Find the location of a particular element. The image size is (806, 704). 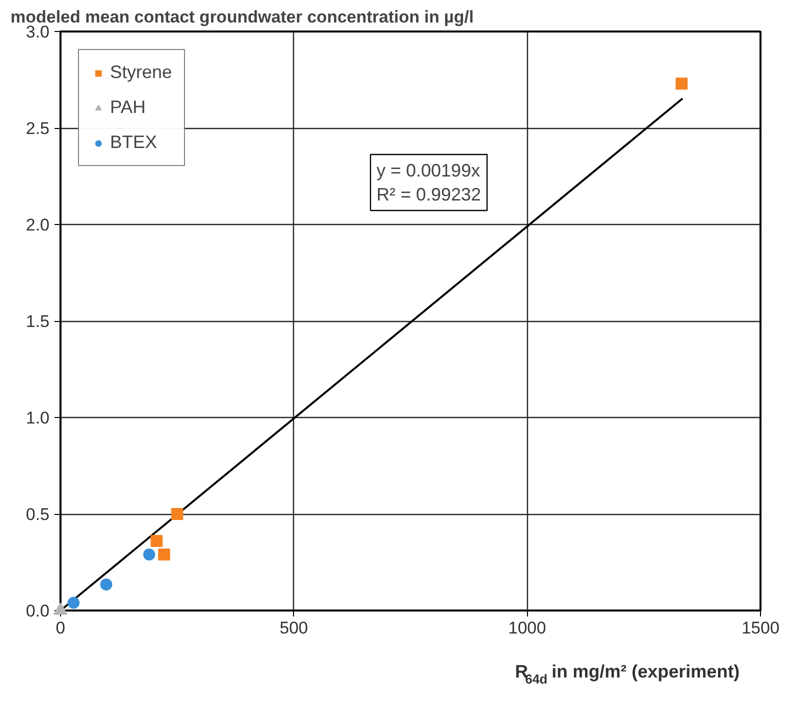

y-tick-label: 2.5 is located at coordinates (38, 128).